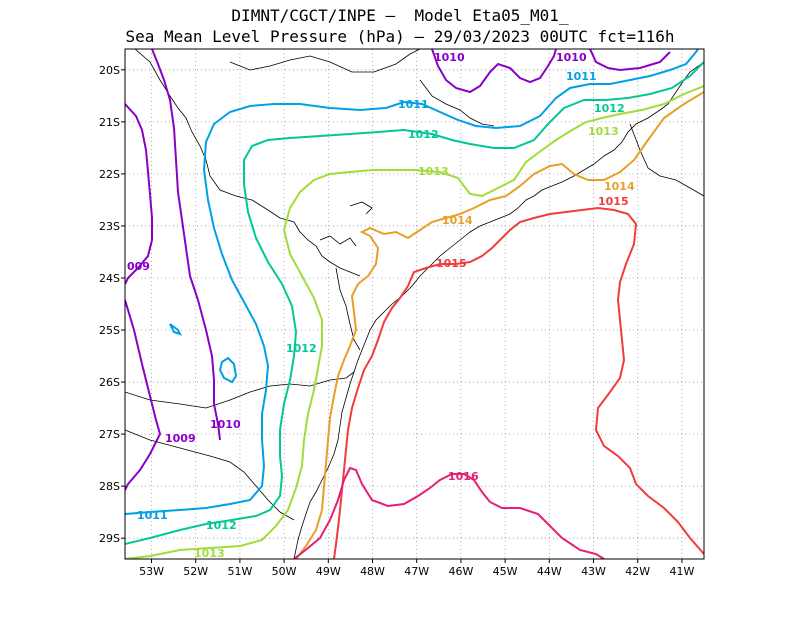 This screenshot has width=800, height=618. Describe the element at coordinates (593, 571) in the screenshot. I see `x-tick-label: 43W` at that location.